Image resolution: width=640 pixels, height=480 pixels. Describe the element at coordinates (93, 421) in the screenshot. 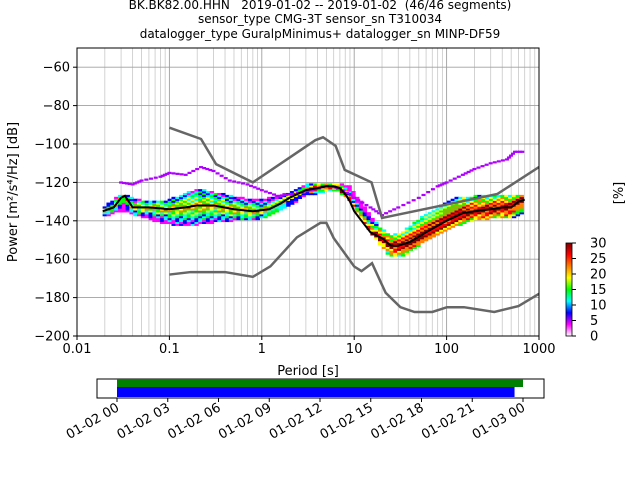

I see `timeline-tick-label: 01-02 00` at that location.